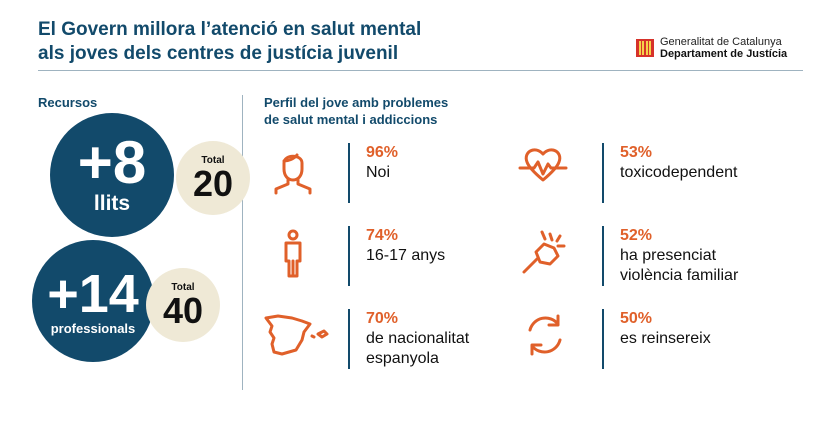  I want to click on stat-family-violence: 52% ha presenciat violència familiar, so click(670, 256).